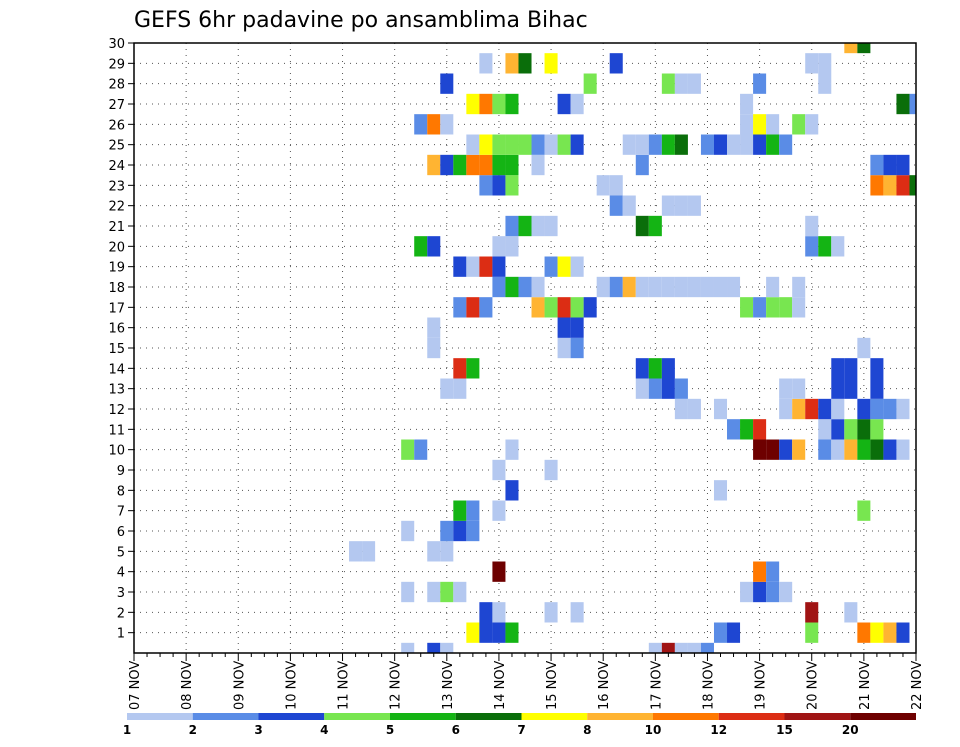 The height and width of the screenshot is (747, 960). Describe the element at coordinates (121, 471) in the screenshot. I see `y-tick-label: 9` at that location.